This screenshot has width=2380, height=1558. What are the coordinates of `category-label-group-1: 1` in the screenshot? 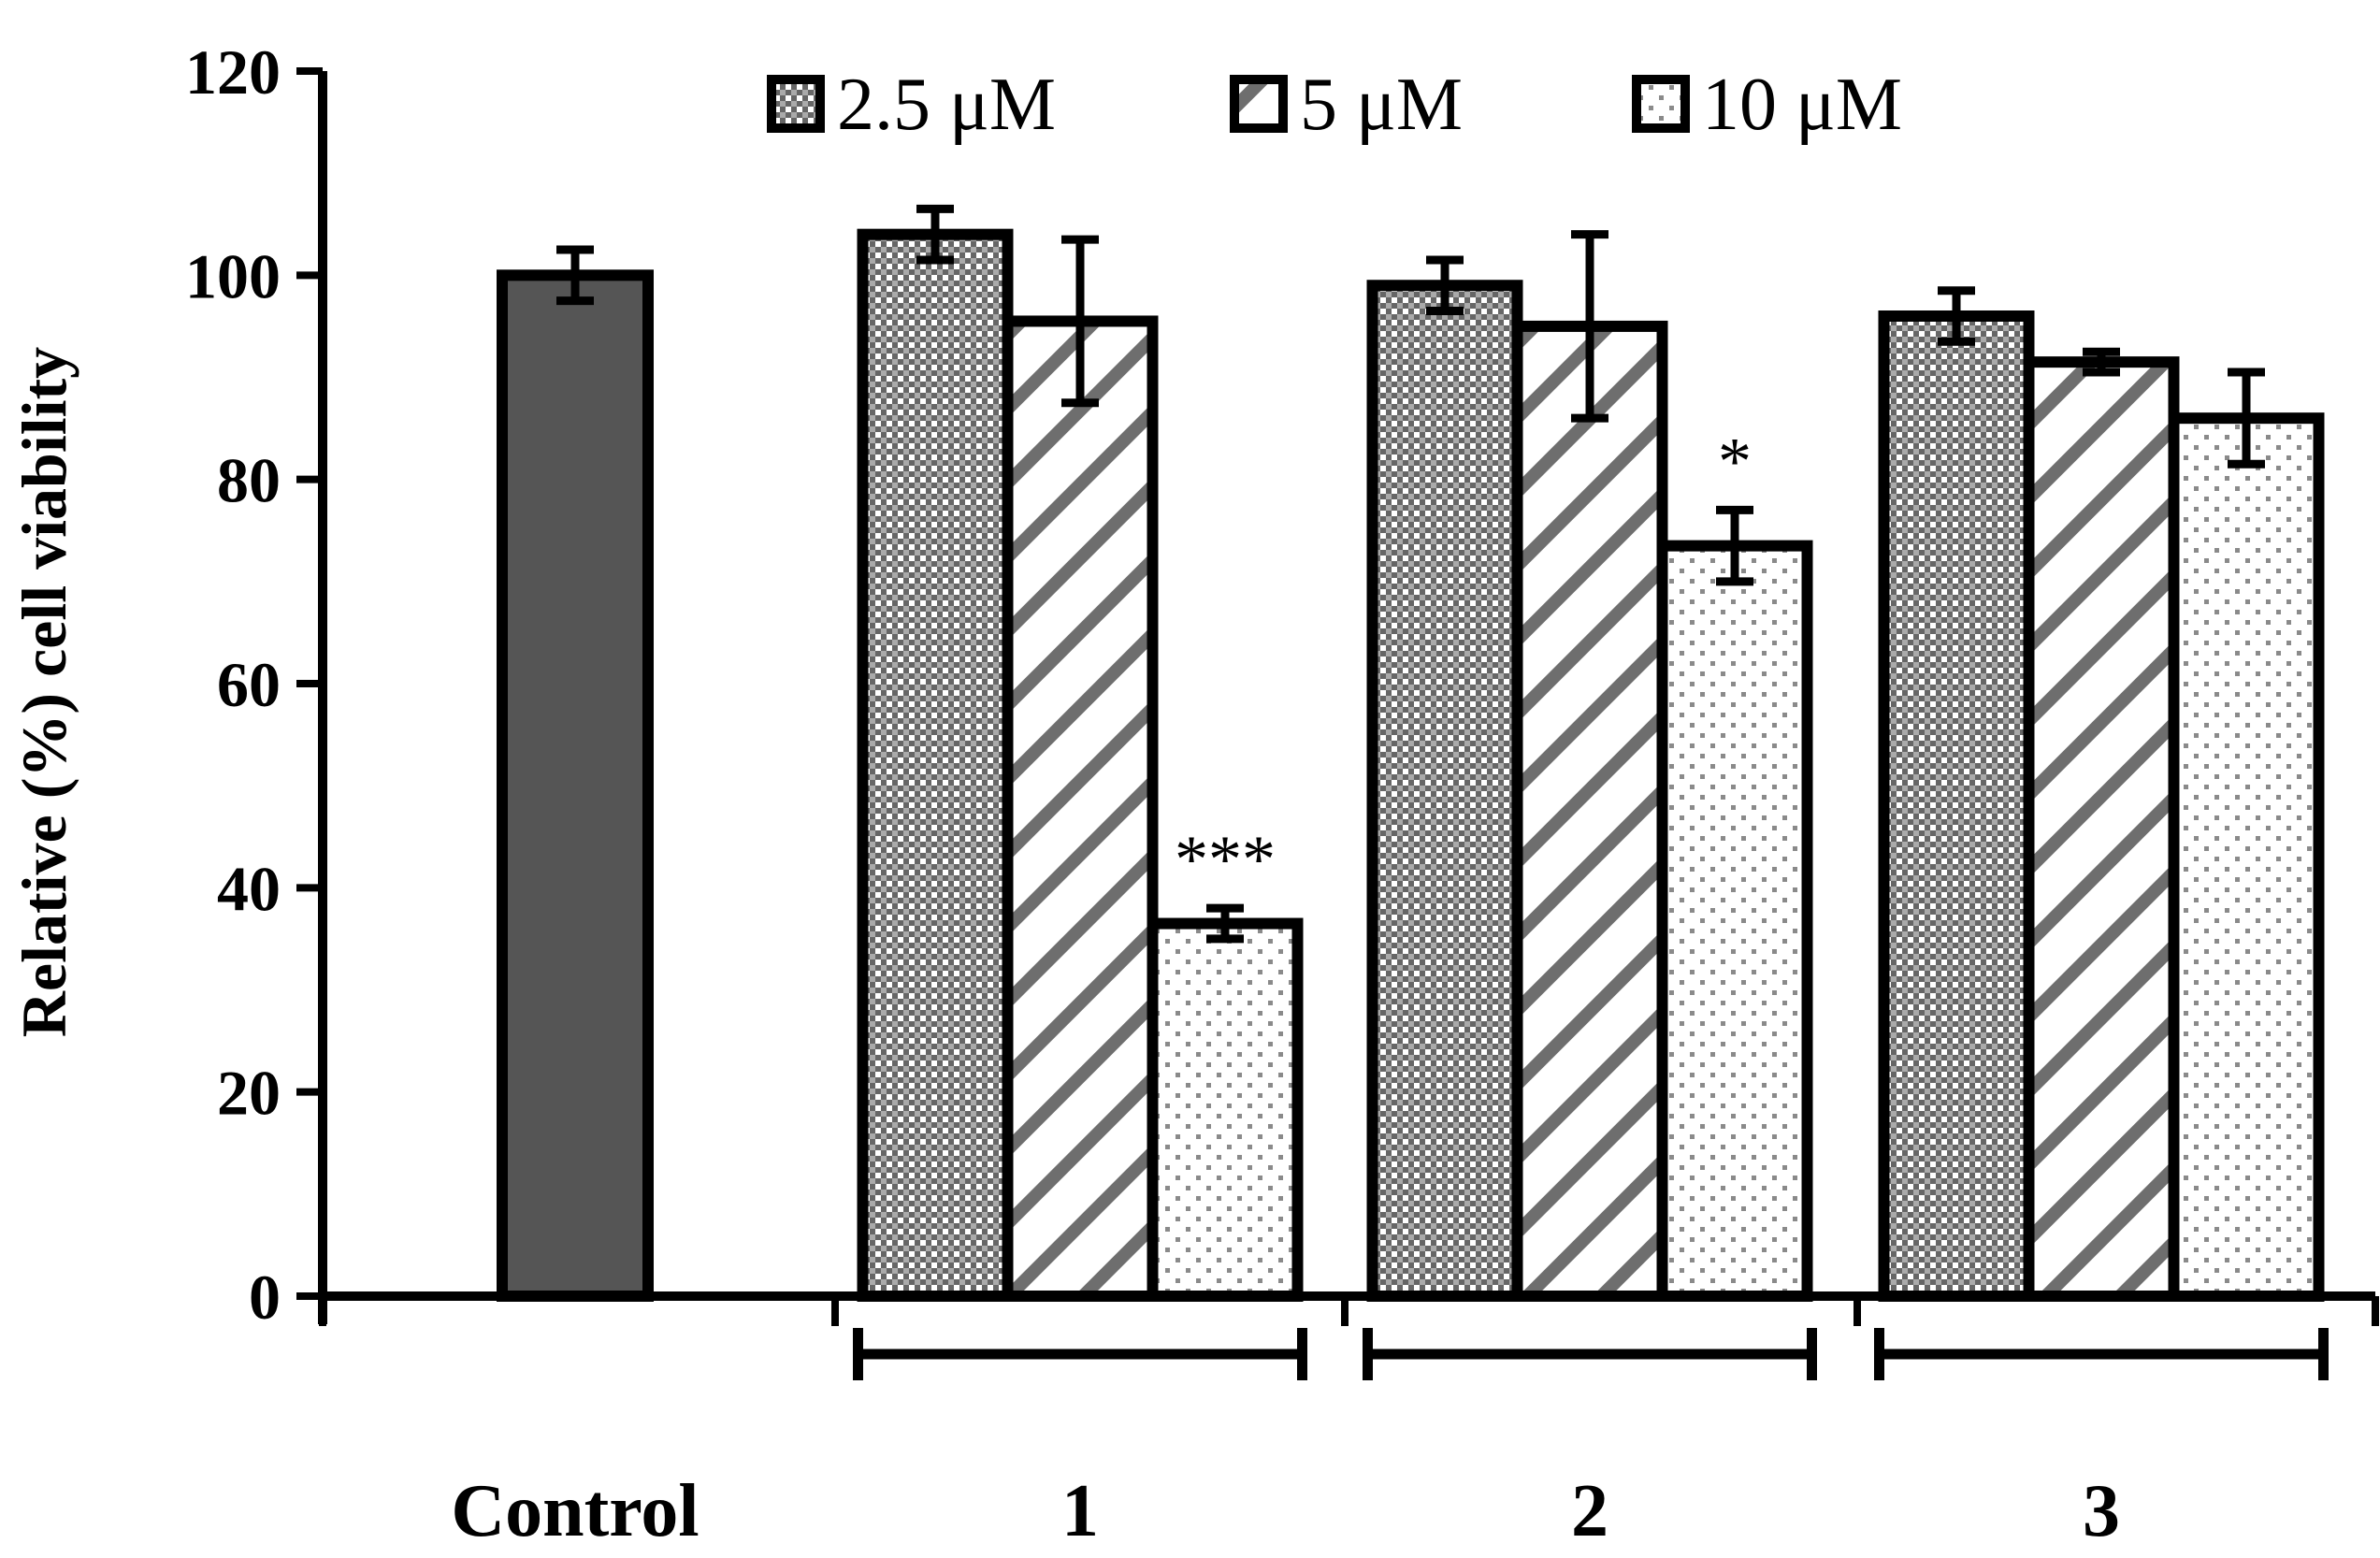 It's located at (1080, 1511).